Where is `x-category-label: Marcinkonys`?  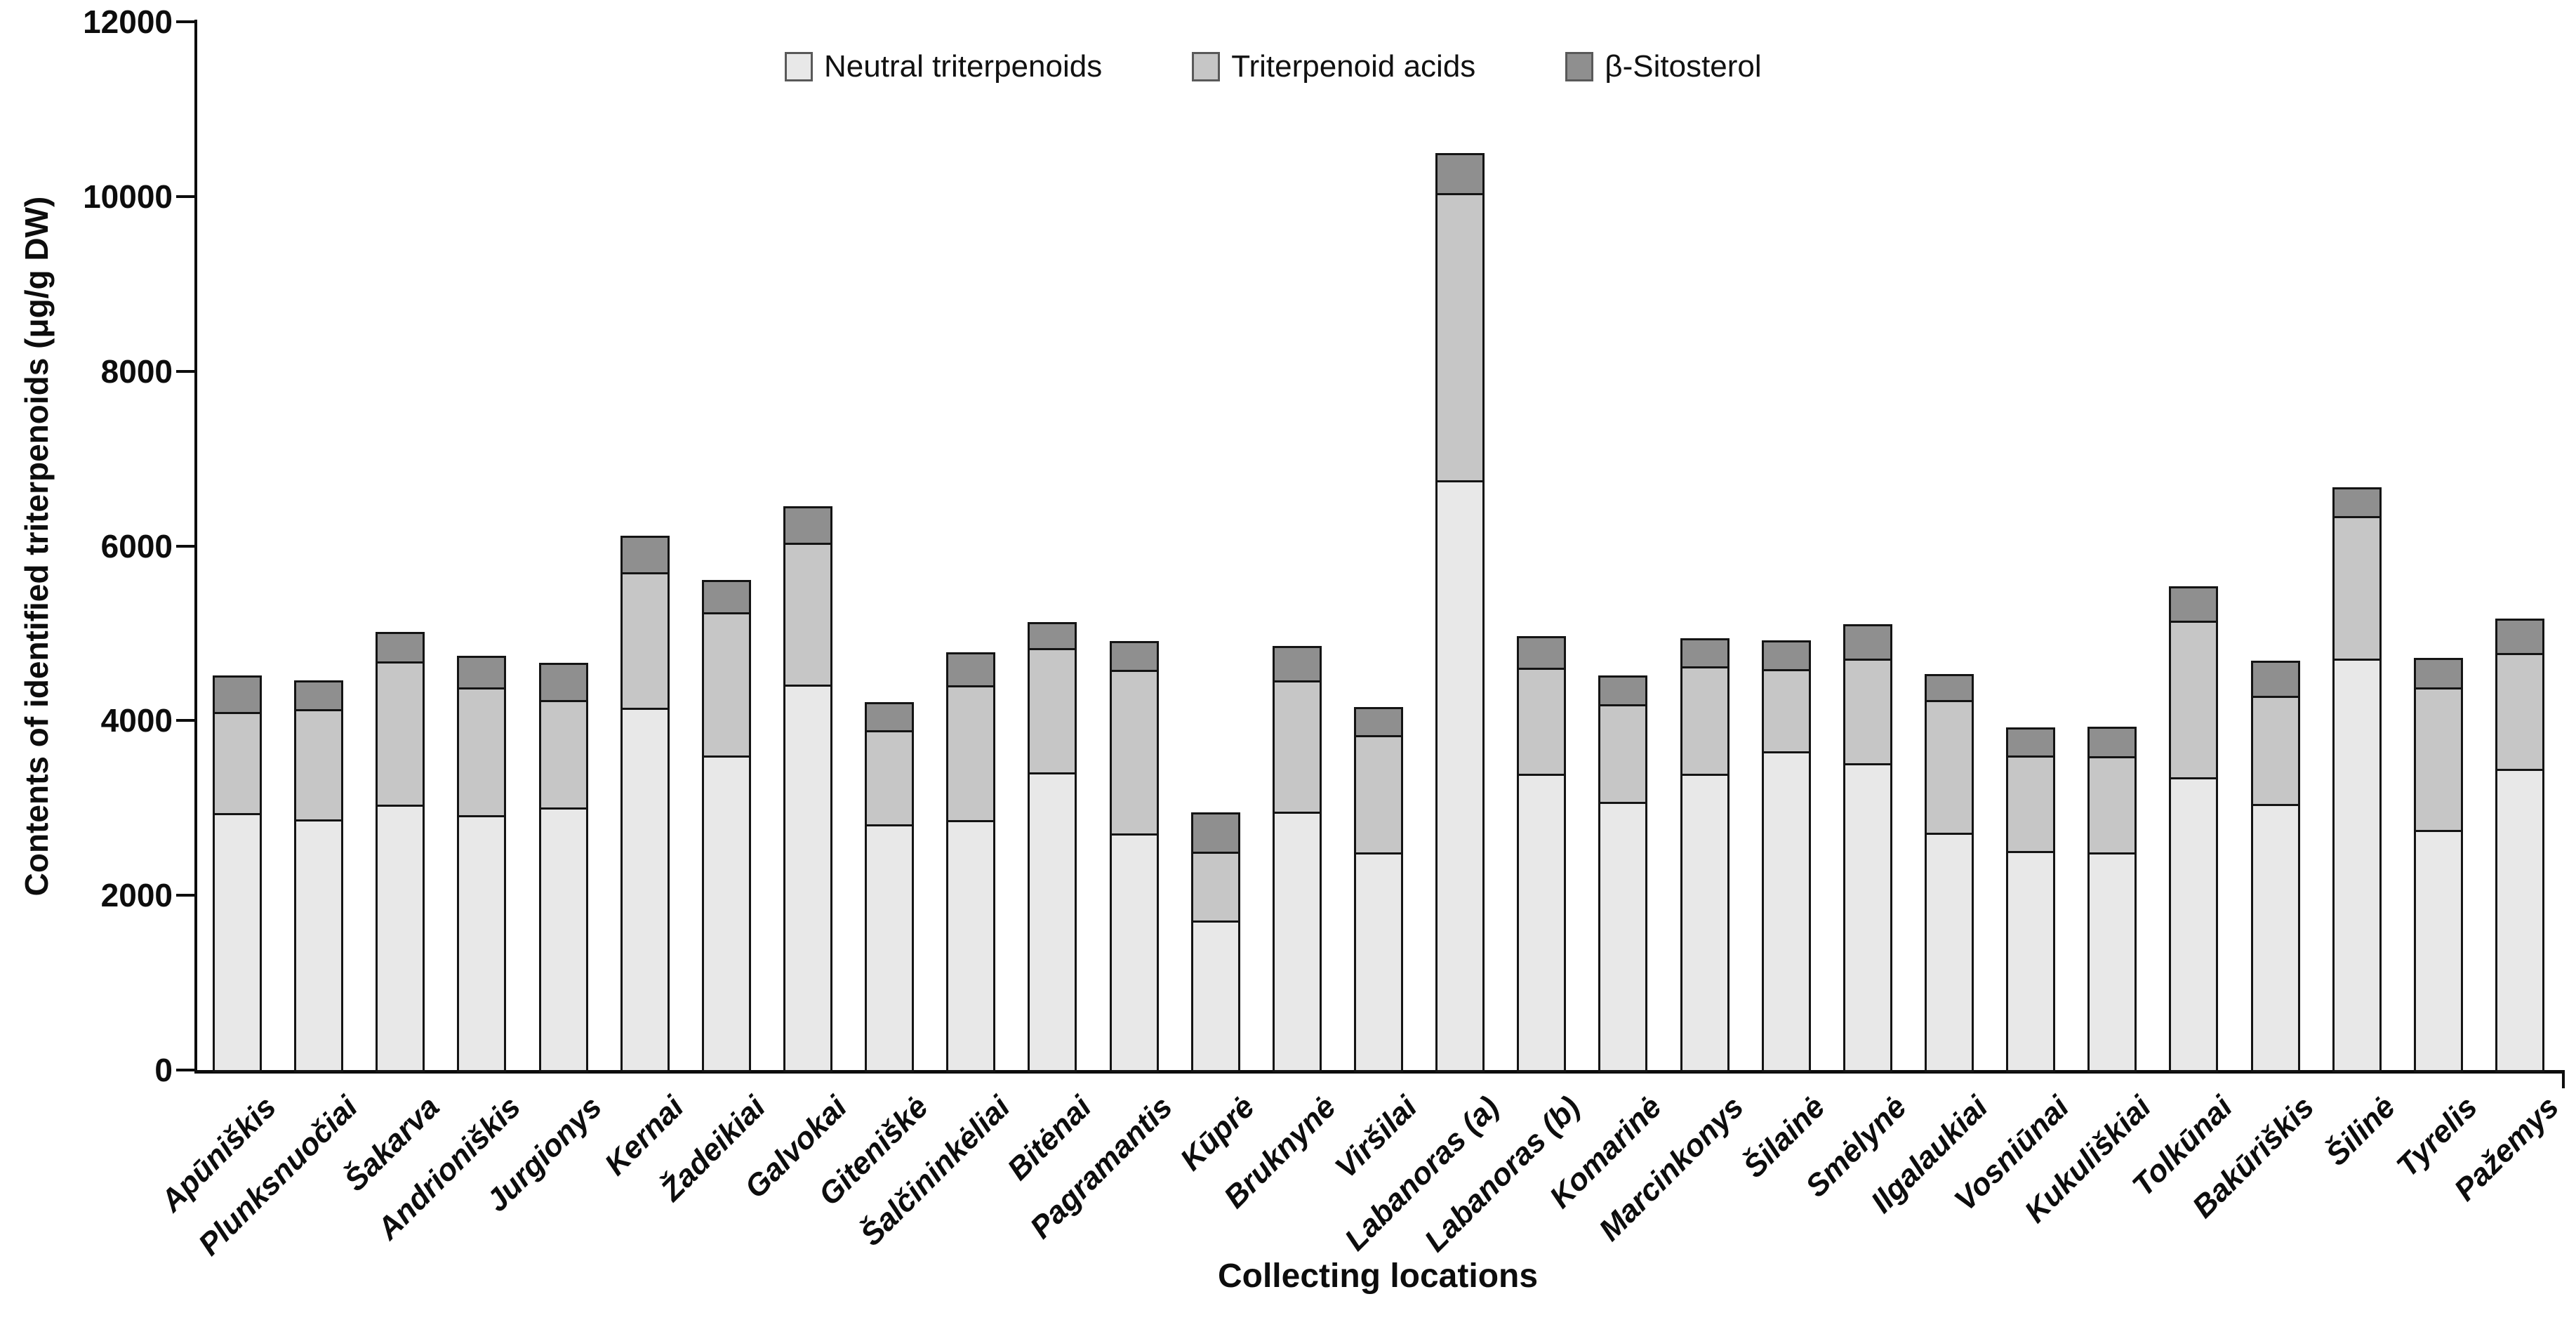
x-category-label: Marcinkonys is located at coordinates (1672, 1169).